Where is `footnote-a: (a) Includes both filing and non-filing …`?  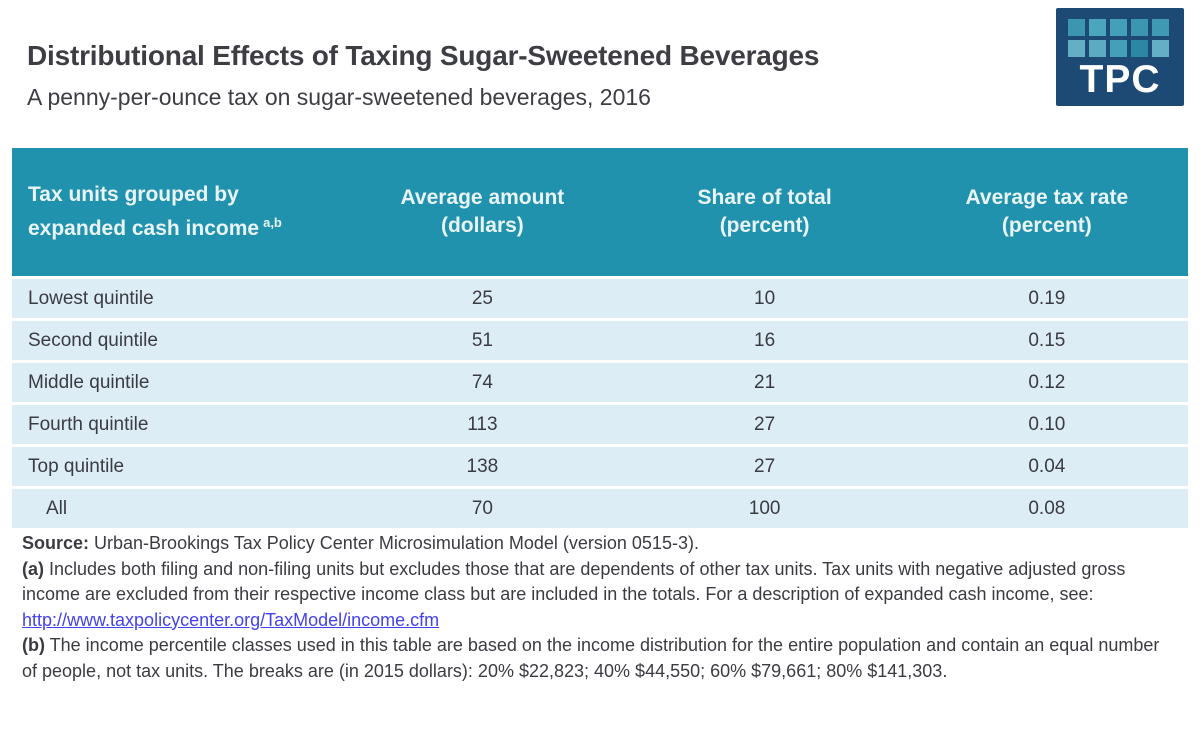 footnote-a: (a) Includes both filing and non-filing … is located at coordinates (597, 595).